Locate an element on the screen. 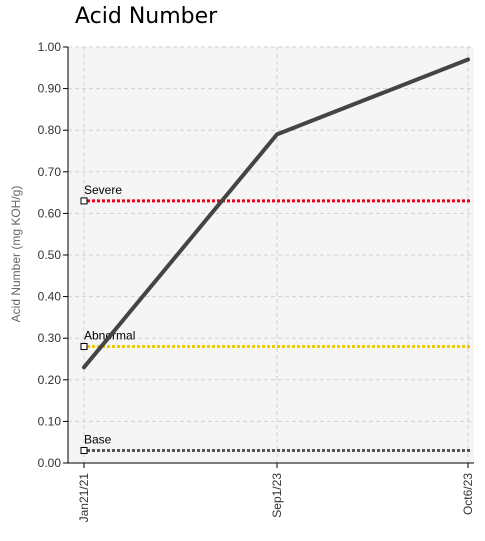  y-tick-label: 0.70 is located at coordinates (50, 172).